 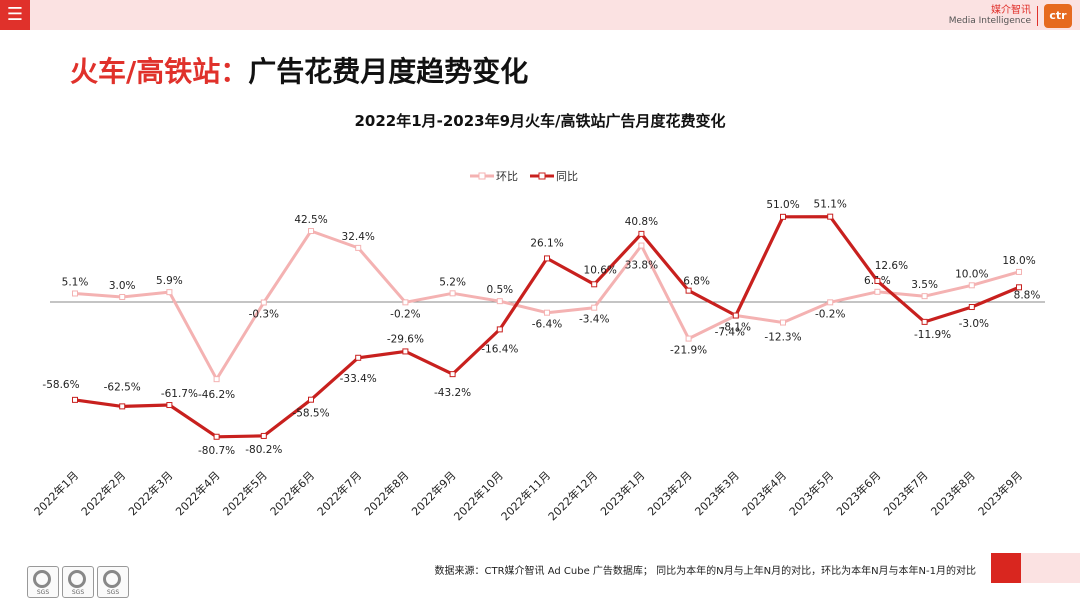 What do you see at coordinates (60, 385) in the screenshot?
I see `data-label-yoy: -58.6%` at bounding box center [60, 385].